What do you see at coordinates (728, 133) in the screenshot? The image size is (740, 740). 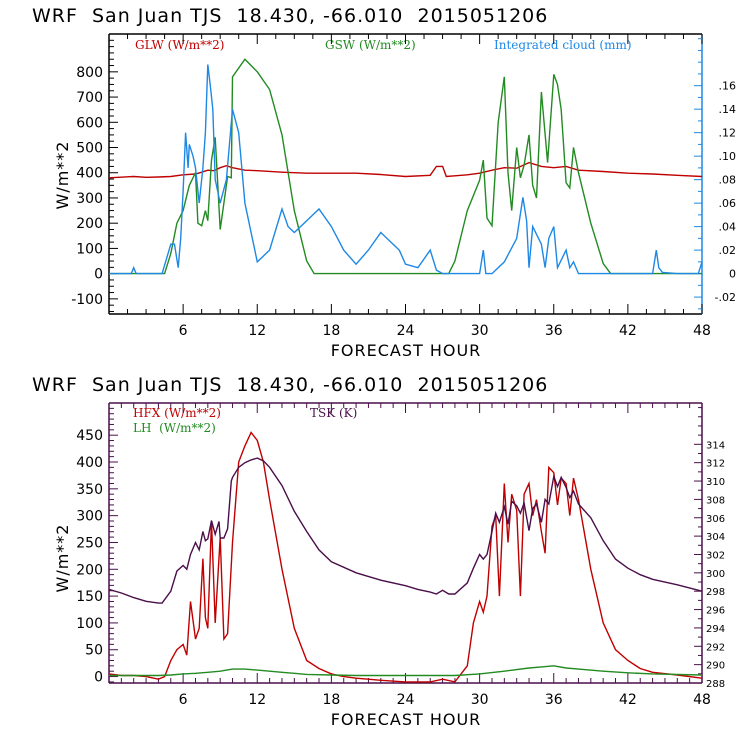 I see `y2-tick-label: .12` at bounding box center [728, 133].